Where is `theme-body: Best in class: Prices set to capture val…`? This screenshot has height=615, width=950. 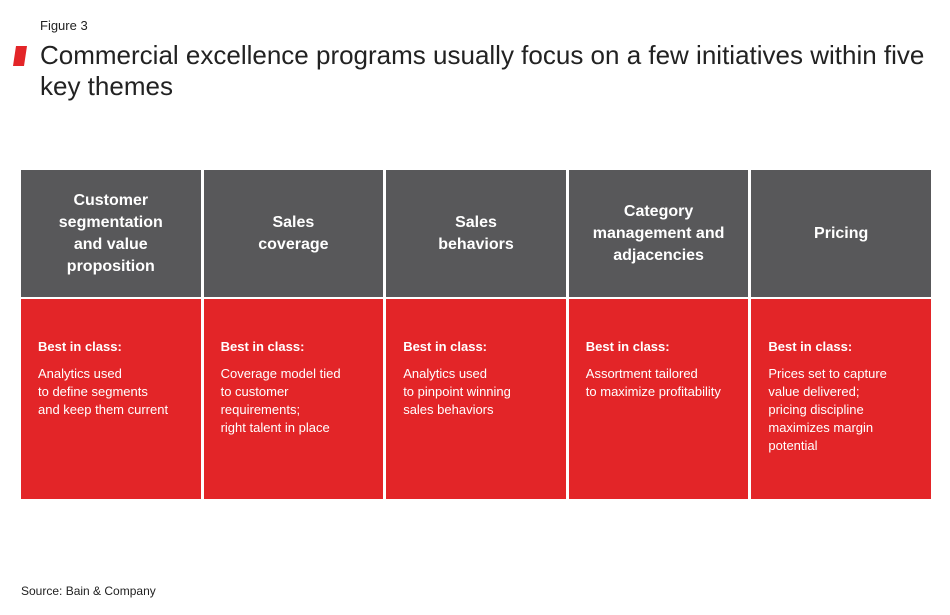
theme-body: Best in class: Prices set to capture val… is located at coordinates (841, 399).